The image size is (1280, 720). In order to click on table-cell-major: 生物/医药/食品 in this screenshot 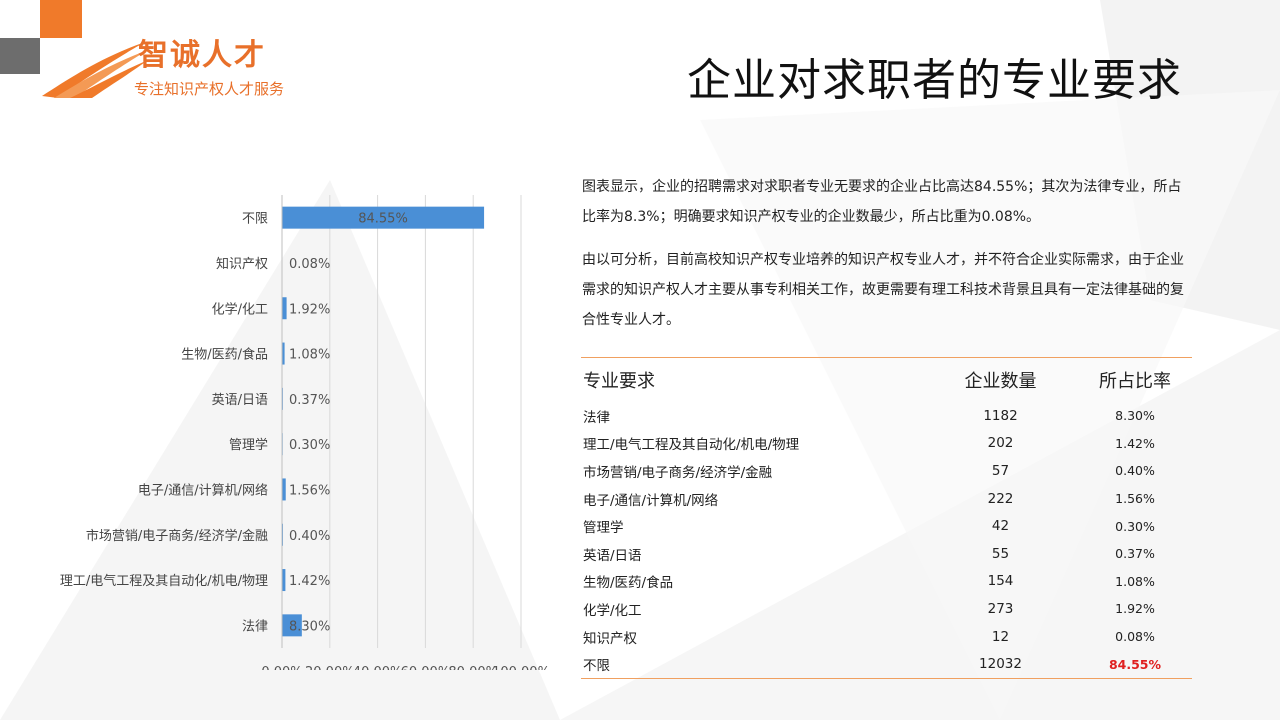, I will do `click(628, 583)`.